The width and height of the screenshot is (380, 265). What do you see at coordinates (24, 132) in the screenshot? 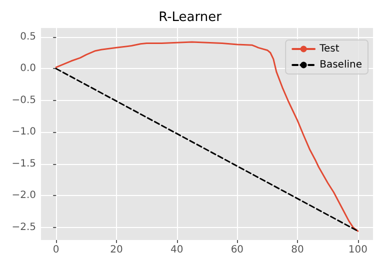
I see `y-tick-label: −1.0` at bounding box center [24, 132].